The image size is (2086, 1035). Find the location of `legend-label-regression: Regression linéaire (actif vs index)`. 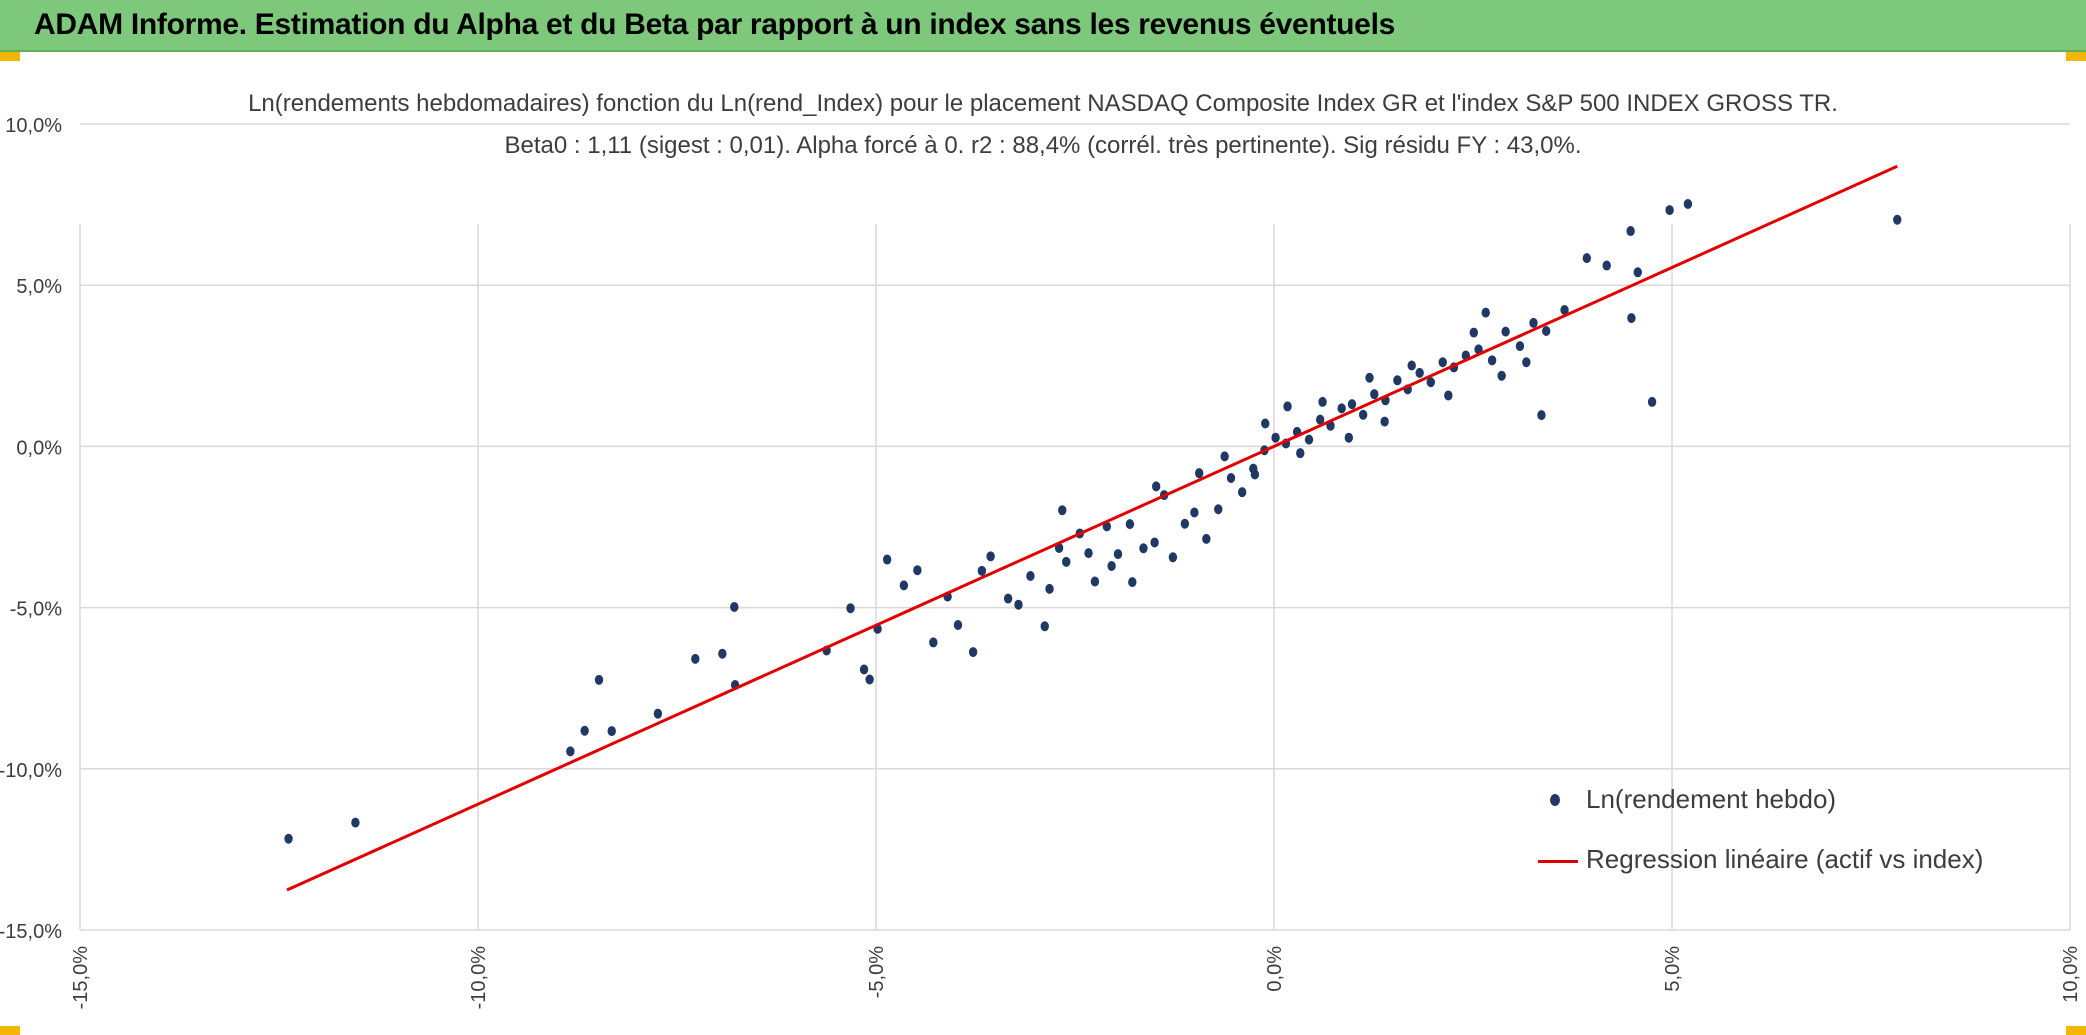

legend-label-regression: Regression linéaire (actif vs index) is located at coordinates (1785, 859).